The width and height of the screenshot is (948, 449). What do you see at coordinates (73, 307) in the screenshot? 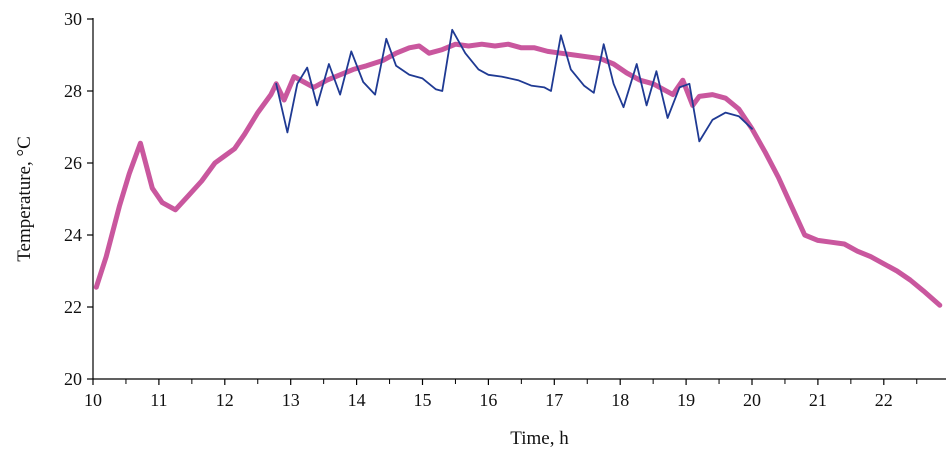
I see `y-tick-label: 22` at bounding box center [73, 307].